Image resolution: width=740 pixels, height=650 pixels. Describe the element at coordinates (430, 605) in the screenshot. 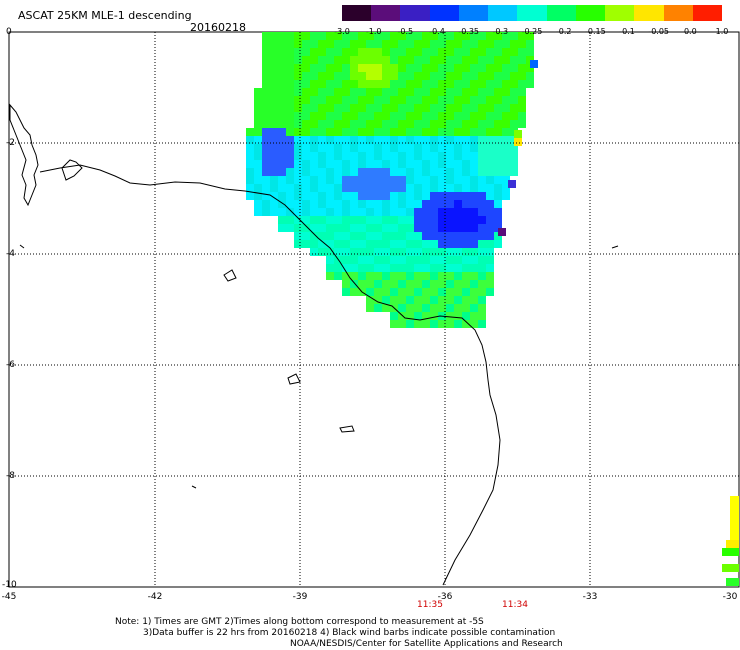

I see `time-label-1: 11:35` at that location.